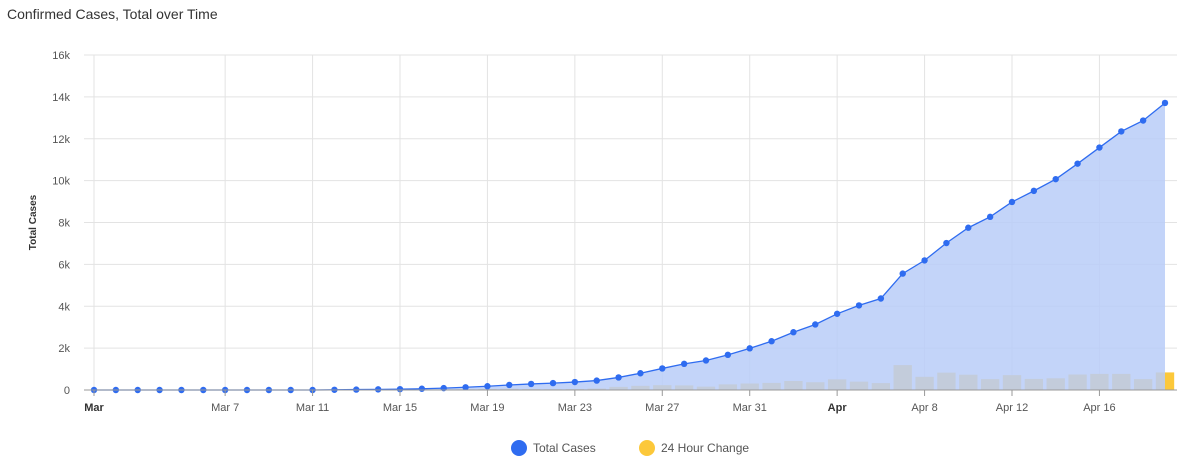 The width and height of the screenshot is (1200, 470). What do you see at coordinates (64, 349) in the screenshot?
I see `y-tick-label: 2k` at bounding box center [64, 349].